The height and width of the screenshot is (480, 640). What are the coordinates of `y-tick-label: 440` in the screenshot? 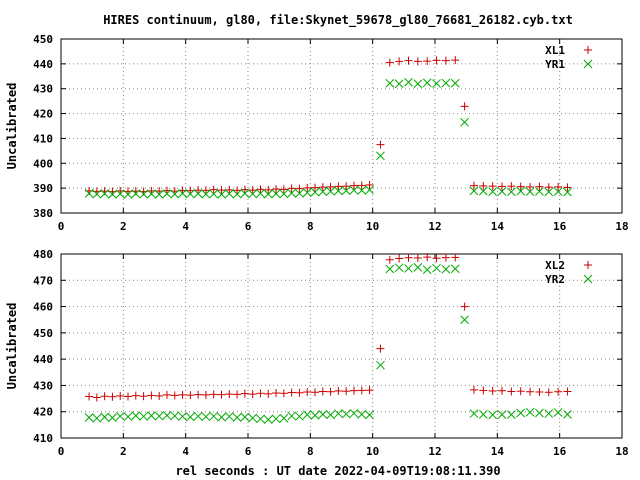 It's located at (43, 359).